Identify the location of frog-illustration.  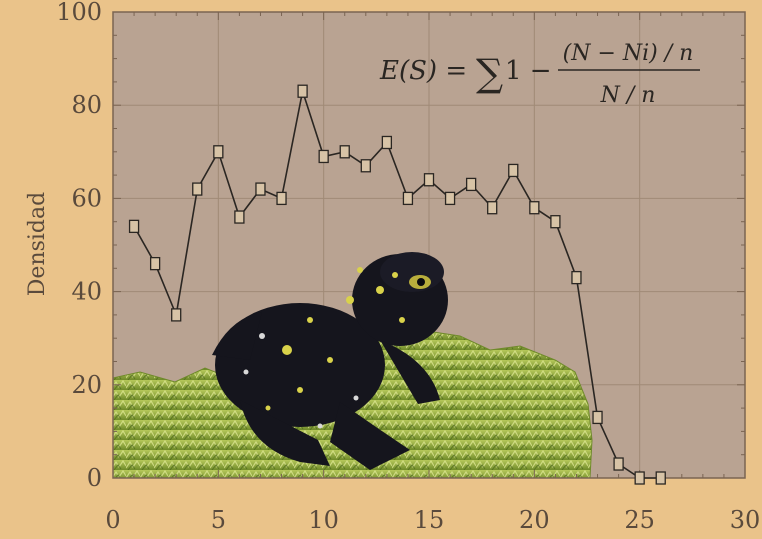
(330, 361).